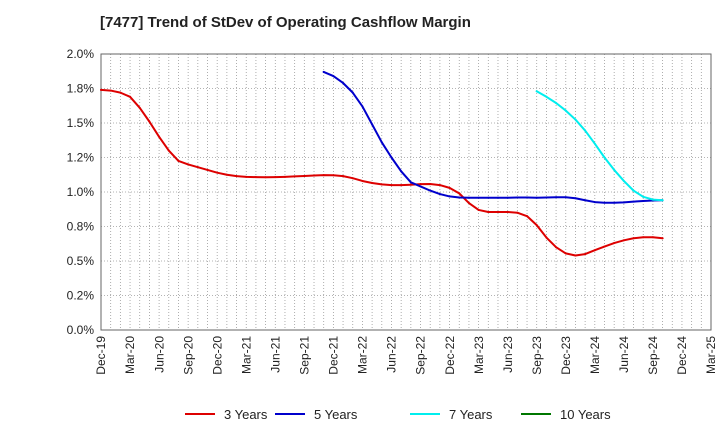  What do you see at coordinates (711, 355) in the screenshot?
I see `x-tick-label: Mar-25` at bounding box center [711, 355].